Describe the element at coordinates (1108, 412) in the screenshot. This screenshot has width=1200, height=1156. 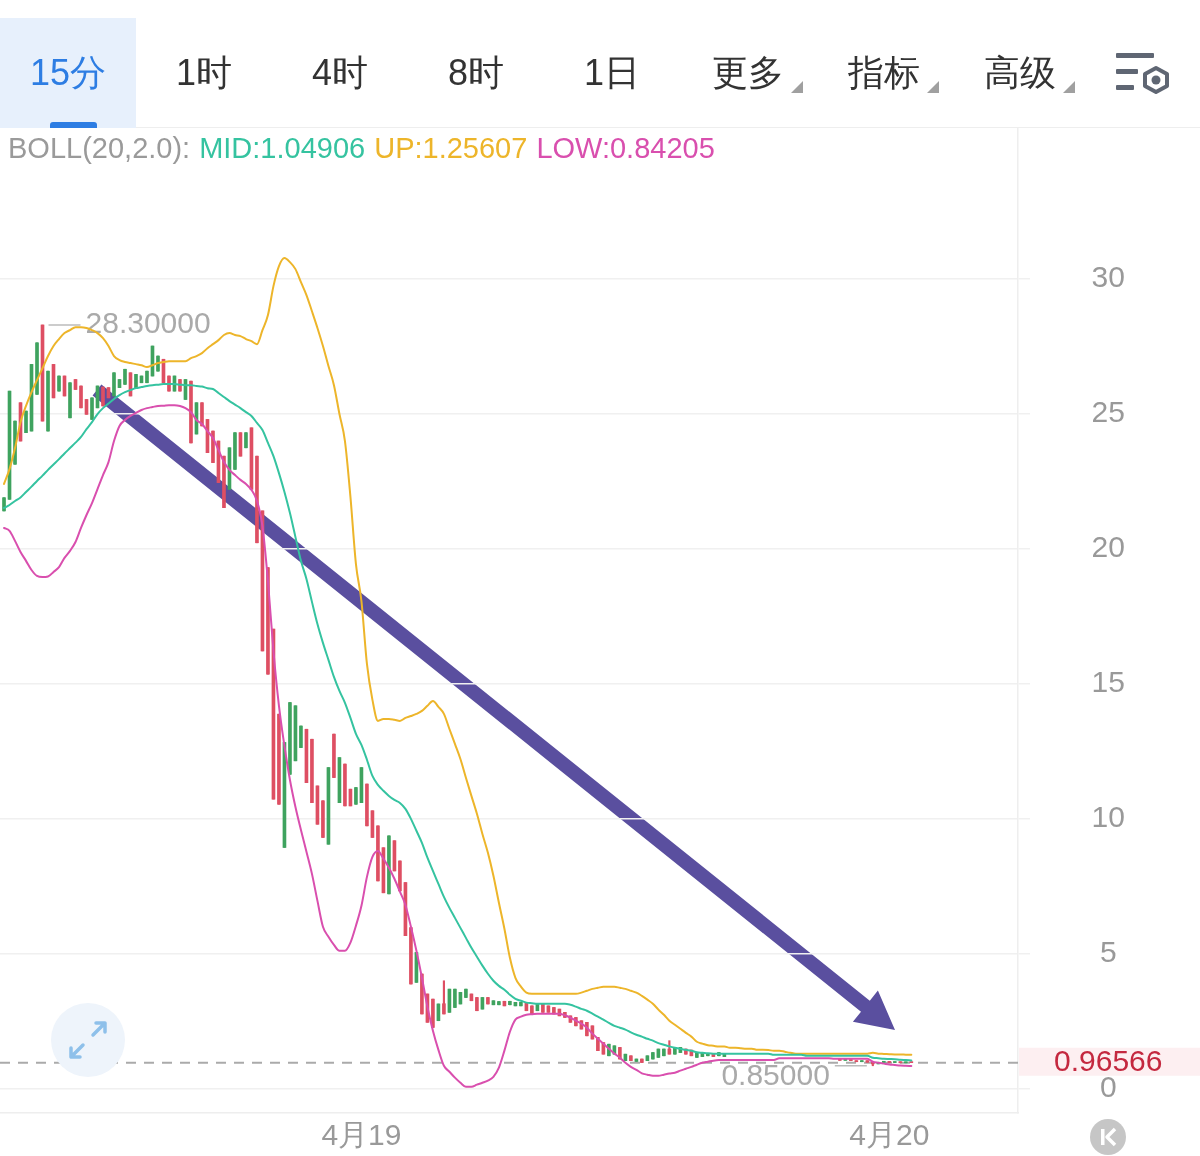
I see `y-tick-label: 25` at that location.